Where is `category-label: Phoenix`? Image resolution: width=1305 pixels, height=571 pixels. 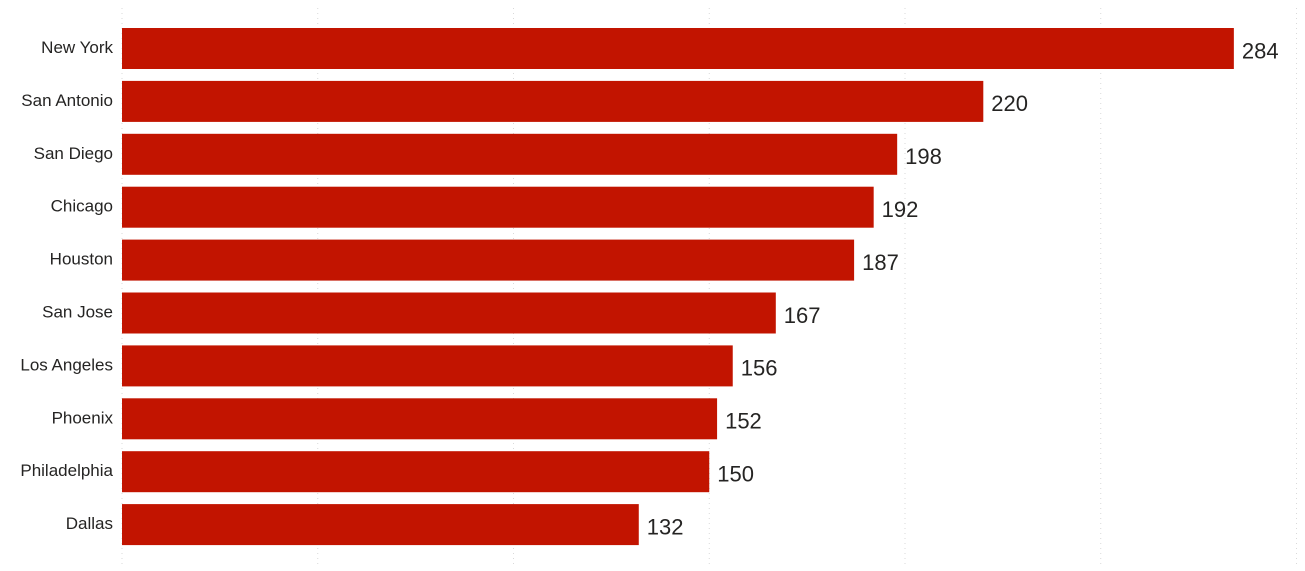
category-label: Phoenix is located at coordinates (83, 417).